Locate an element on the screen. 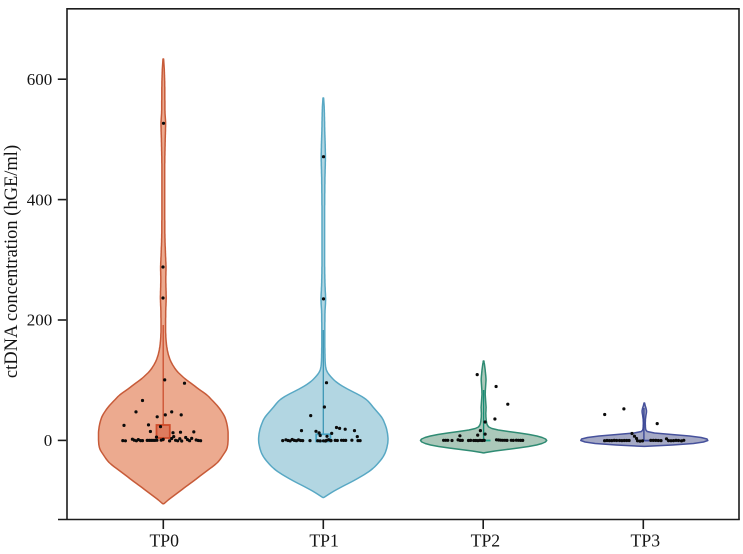 This screenshot has height=554, width=743. svg-text: TP0 is located at coordinates (164, 540).